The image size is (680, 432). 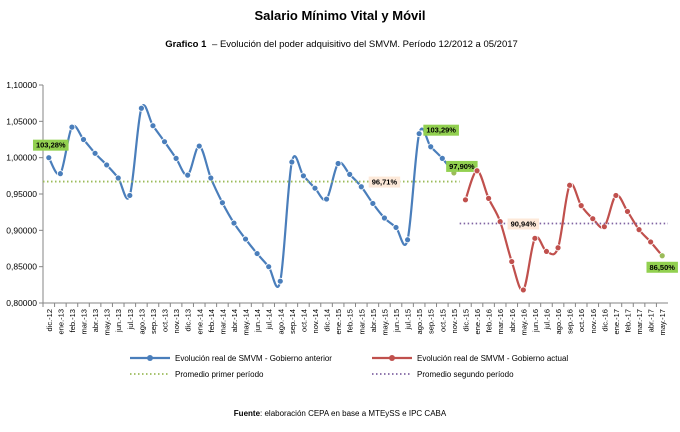 What do you see at coordinates (419, 321) in the screenshot?
I see `x-tick-label: ago.-15` at bounding box center [419, 321].